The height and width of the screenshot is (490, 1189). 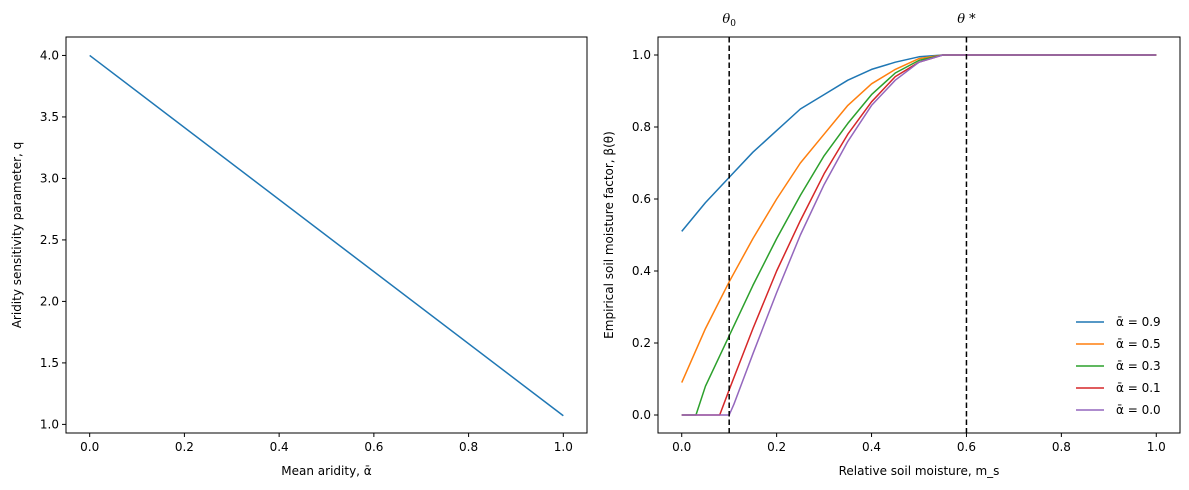 I want to click on legend-label-5: ᾱ = 0.0, so click(x=1138, y=410).